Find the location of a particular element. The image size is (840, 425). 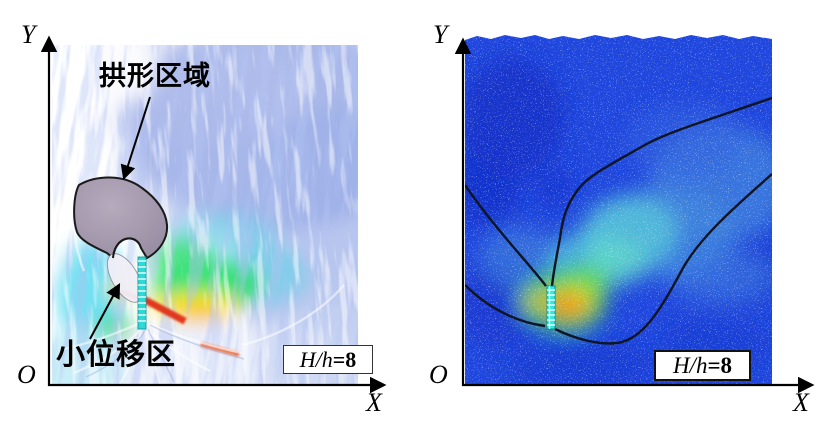

arch-annotation-arrow is located at coordinates (135, 138).